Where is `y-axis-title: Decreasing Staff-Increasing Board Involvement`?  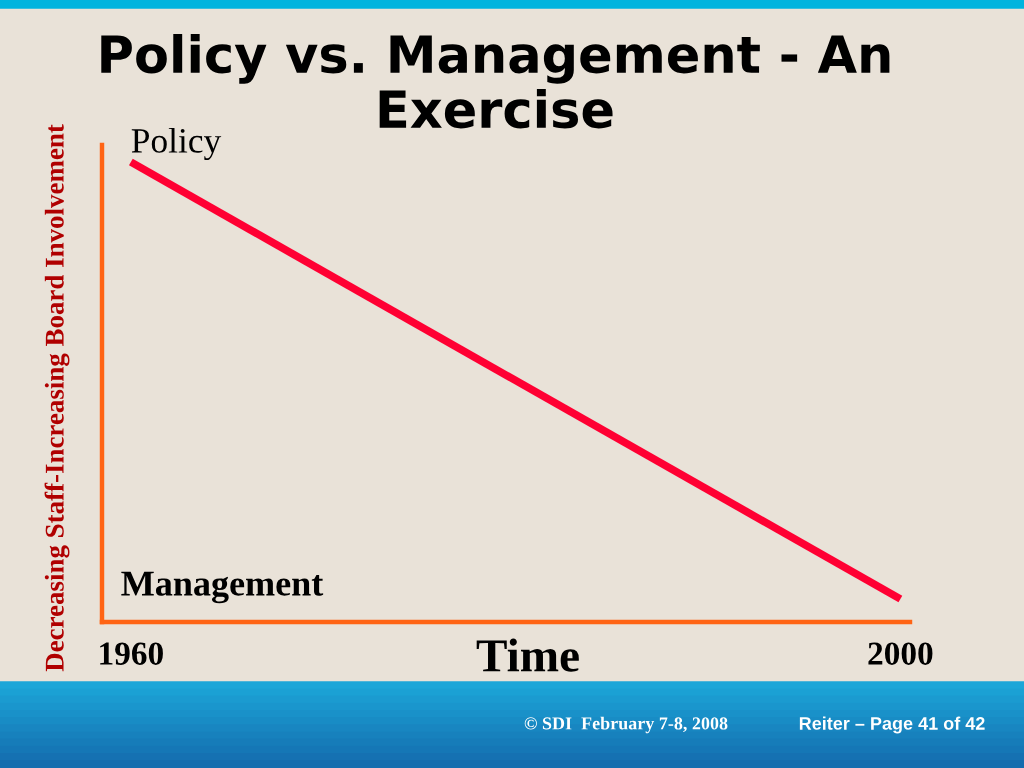 y-axis-title: Decreasing Staff-Increasing Board Involvement is located at coordinates (57, 398).